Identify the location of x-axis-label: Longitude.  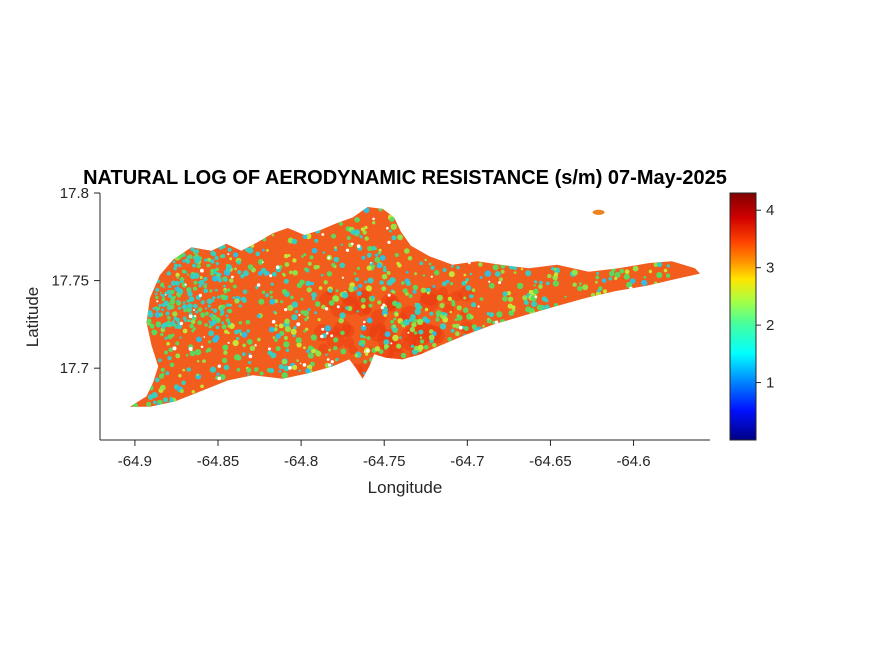
(405, 487).